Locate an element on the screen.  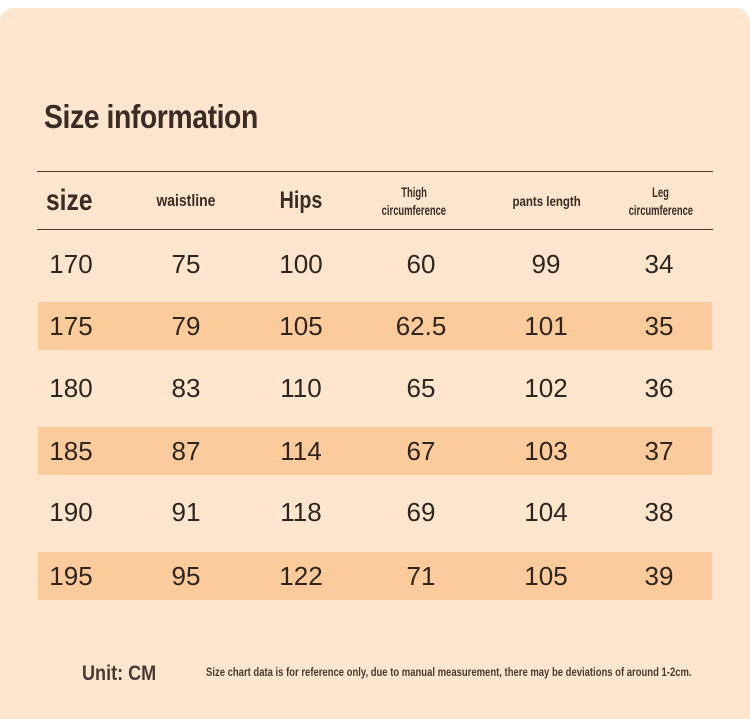
header-size: size is located at coordinates (69, 200).